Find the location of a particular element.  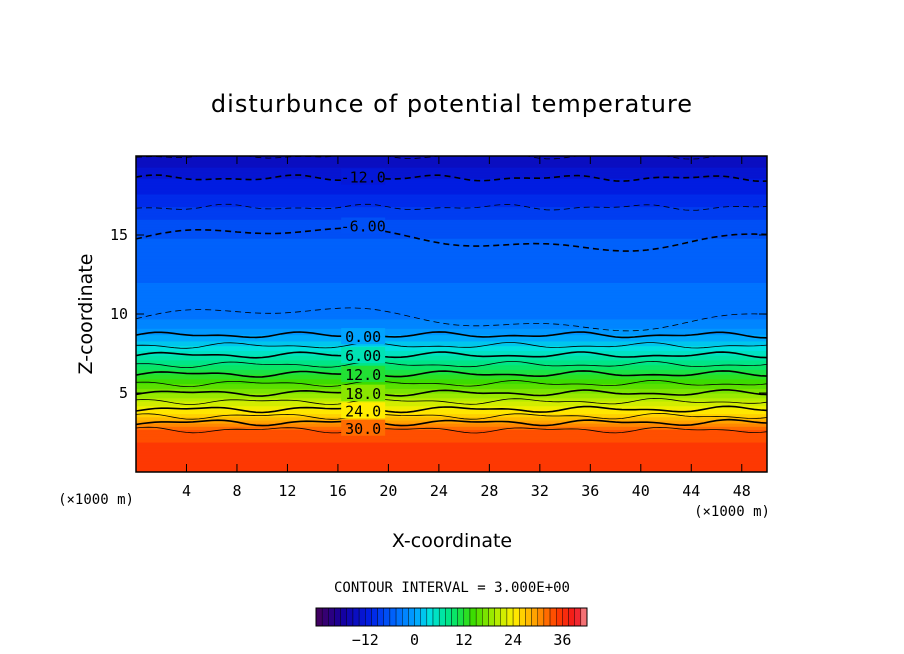

colorbar is located at coordinates (451, 617).